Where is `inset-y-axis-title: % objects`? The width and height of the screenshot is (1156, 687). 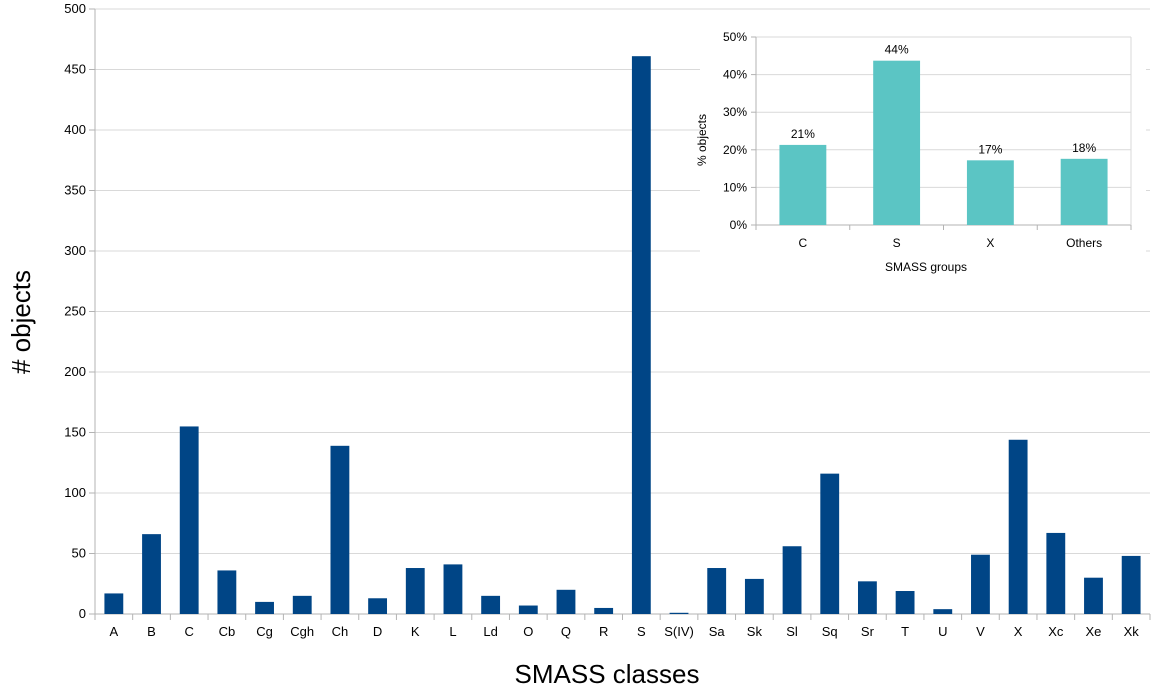
inset-y-axis-title: % objects is located at coordinates (702, 140).